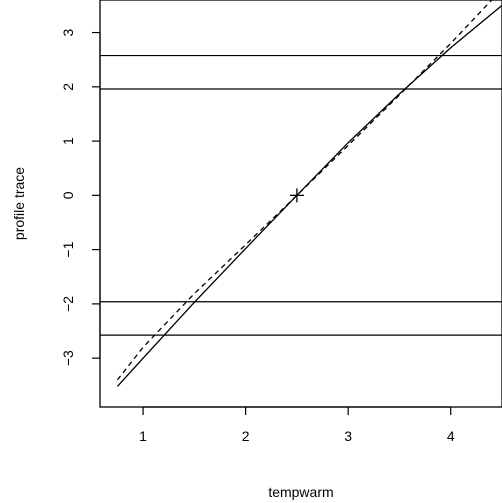 This screenshot has height=503, width=502. What do you see at coordinates (68, 141) in the screenshot?
I see `y-tick-label-4: 1` at bounding box center [68, 141].